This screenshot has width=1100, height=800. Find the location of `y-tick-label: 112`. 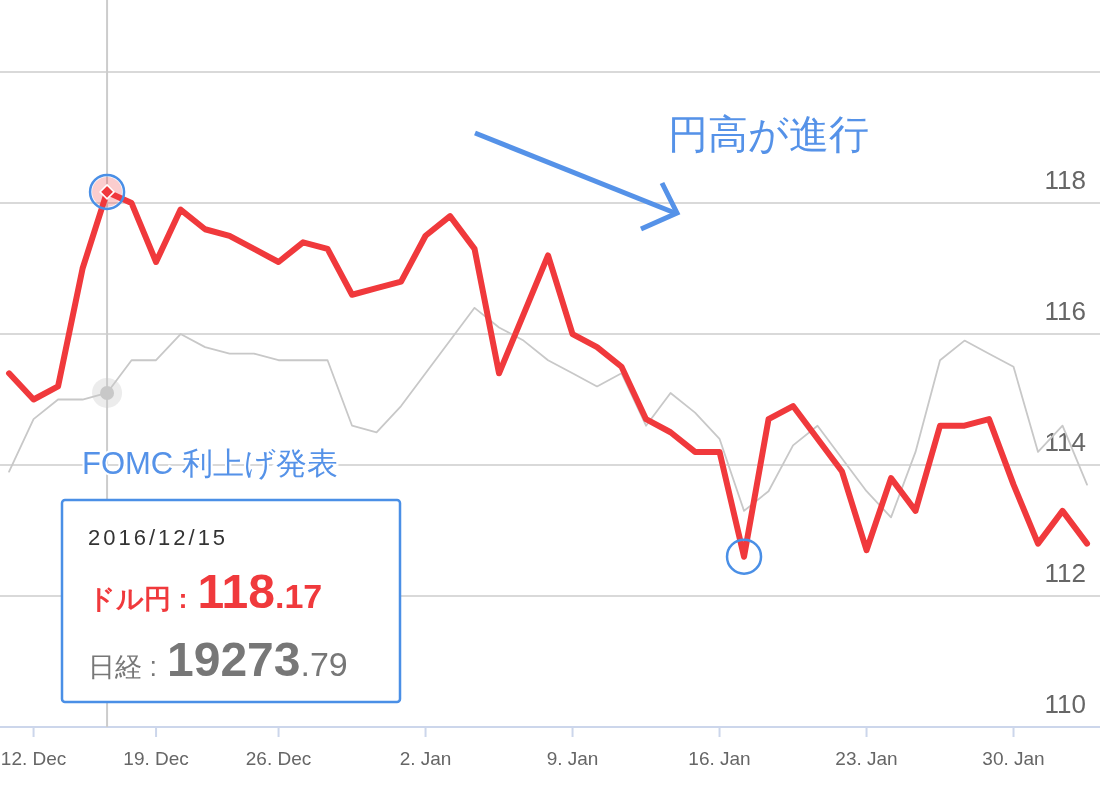

y-tick-label: 112 is located at coordinates (1065, 573).